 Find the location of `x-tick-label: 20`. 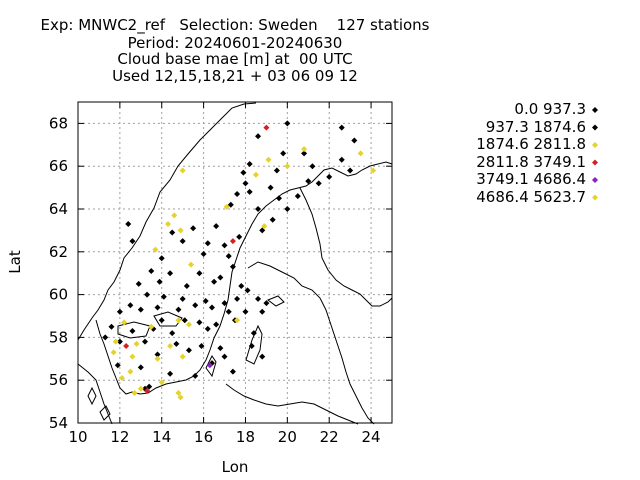

x-tick-label: 20 is located at coordinates (287, 437).